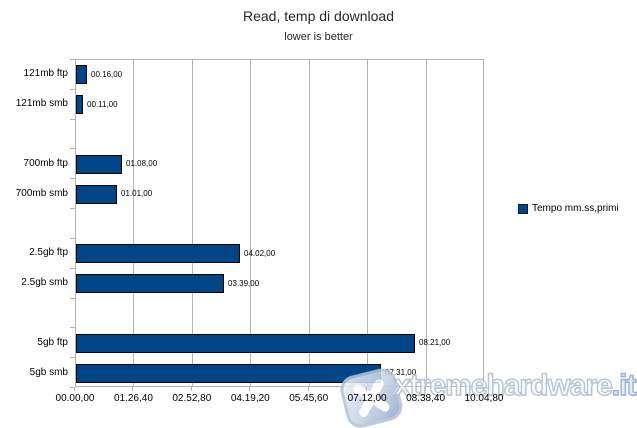 The height and width of the screenshot is (428, 637). What do you see at coordinates (44, 282) in the screenshot?
I see `category-label: 2.5gb smb` at bounding box center [44, 282].